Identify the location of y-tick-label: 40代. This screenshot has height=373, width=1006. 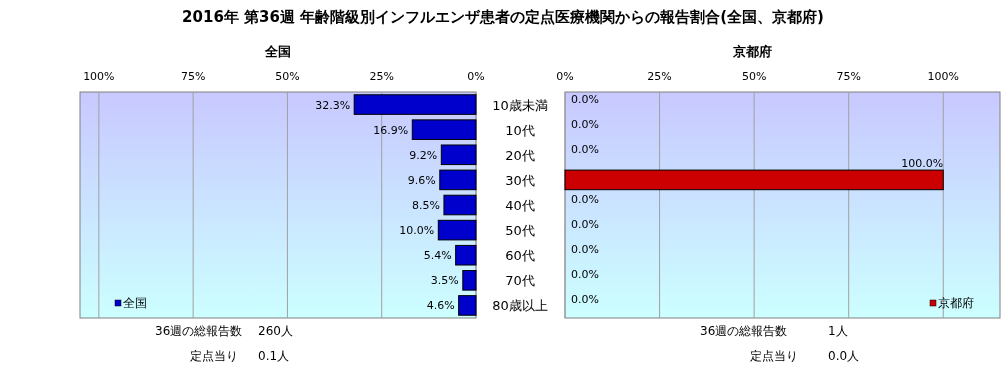
(520, 205).